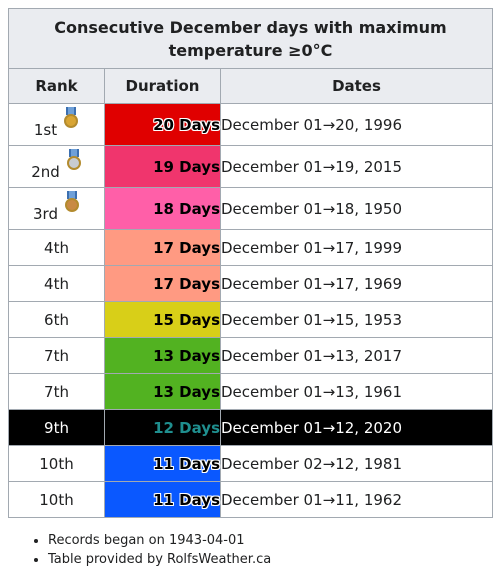  What do you see at coordinates (356, 427) in the screenshot?
I see `dates-cell: December 01→12, 2020` at bounding box center [356, 427].